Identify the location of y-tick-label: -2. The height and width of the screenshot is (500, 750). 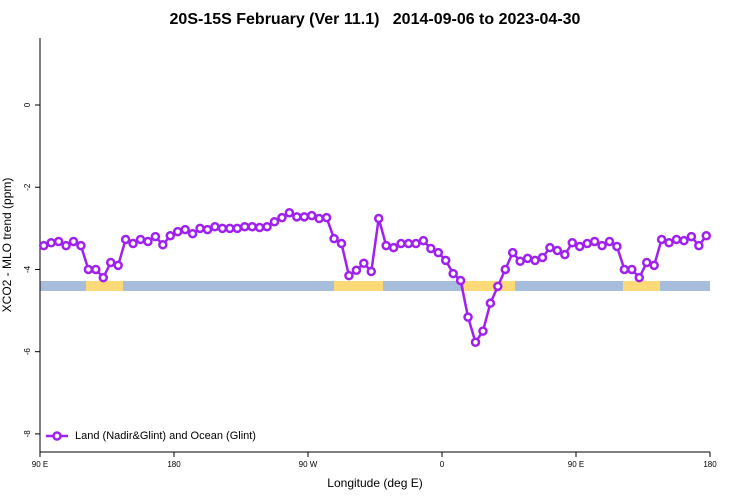
(27, 187).